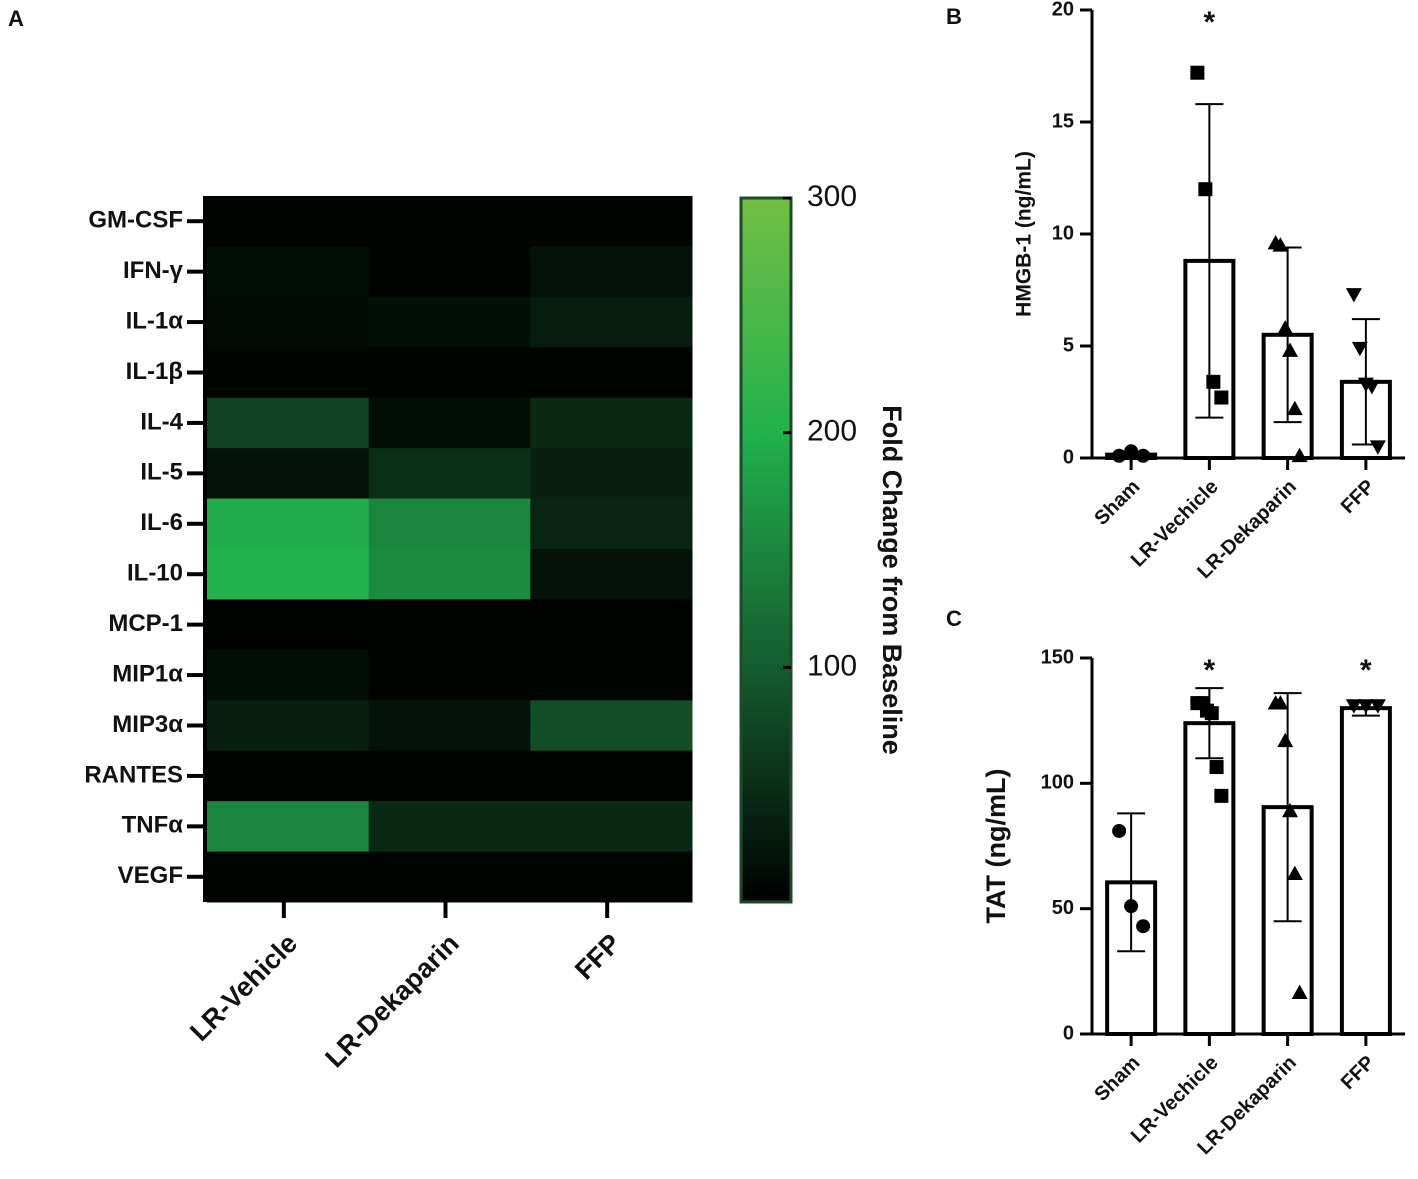  I want to click on panel-label: C, so click(954, 618).